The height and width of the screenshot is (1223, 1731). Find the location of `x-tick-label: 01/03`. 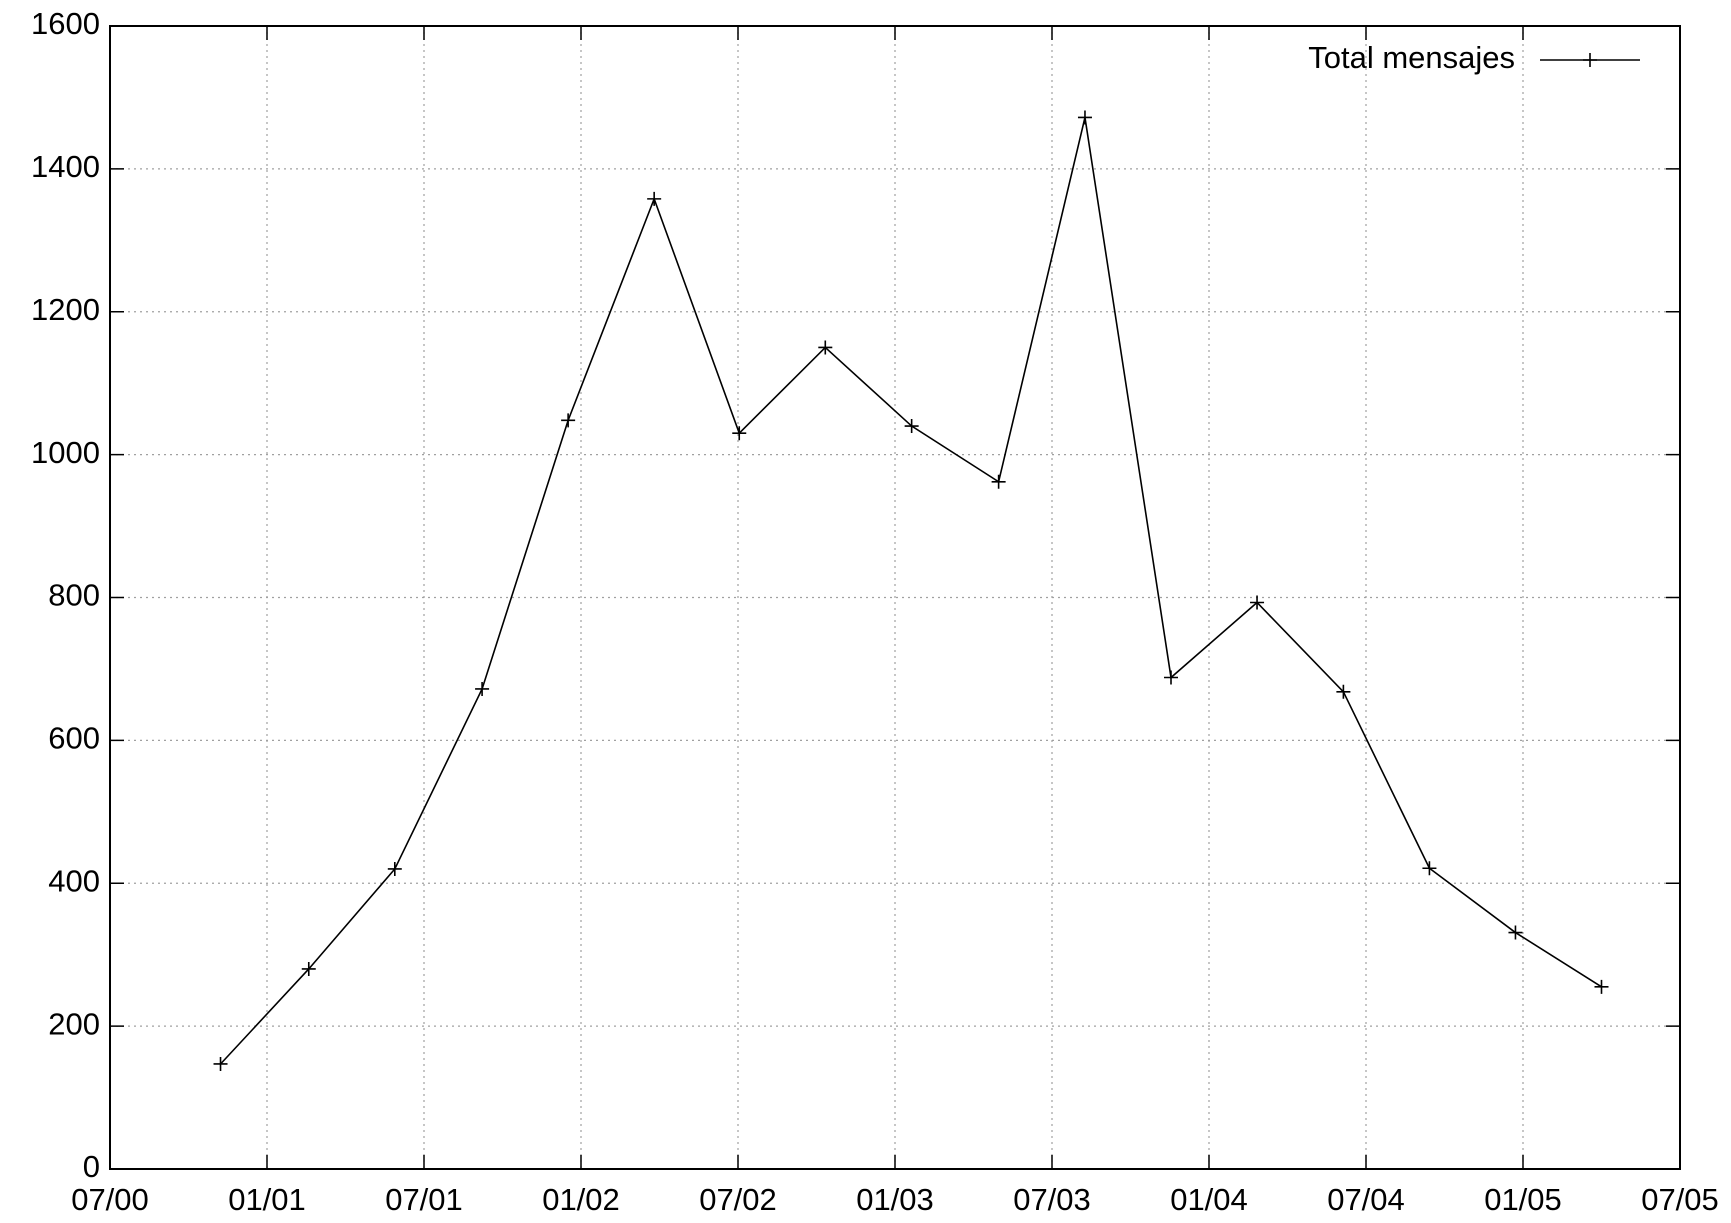

x-tick-label: 01/03 is located at coordinates (895, 1199).